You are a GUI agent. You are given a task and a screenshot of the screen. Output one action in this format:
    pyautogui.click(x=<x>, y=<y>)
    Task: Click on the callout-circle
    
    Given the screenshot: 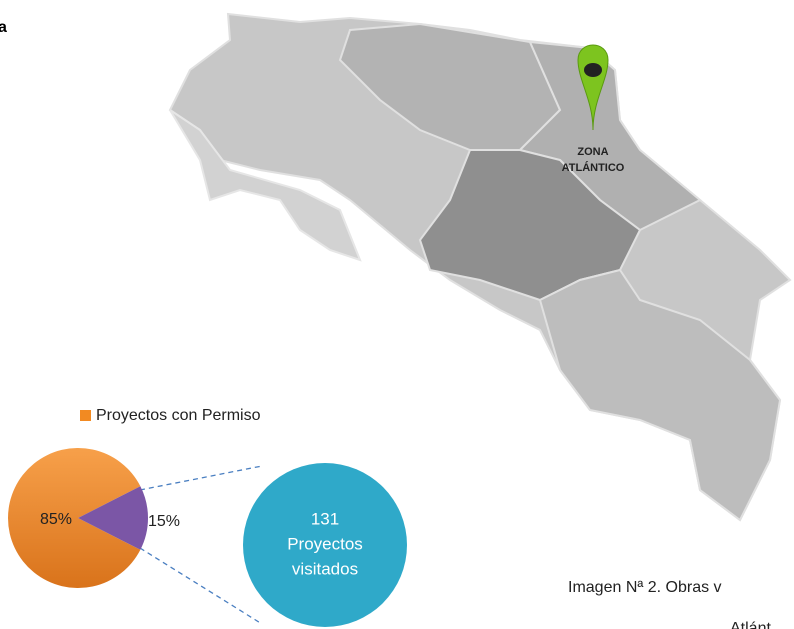 What is the action you would take?
    pyautogui.click(x=325, y=545)
    